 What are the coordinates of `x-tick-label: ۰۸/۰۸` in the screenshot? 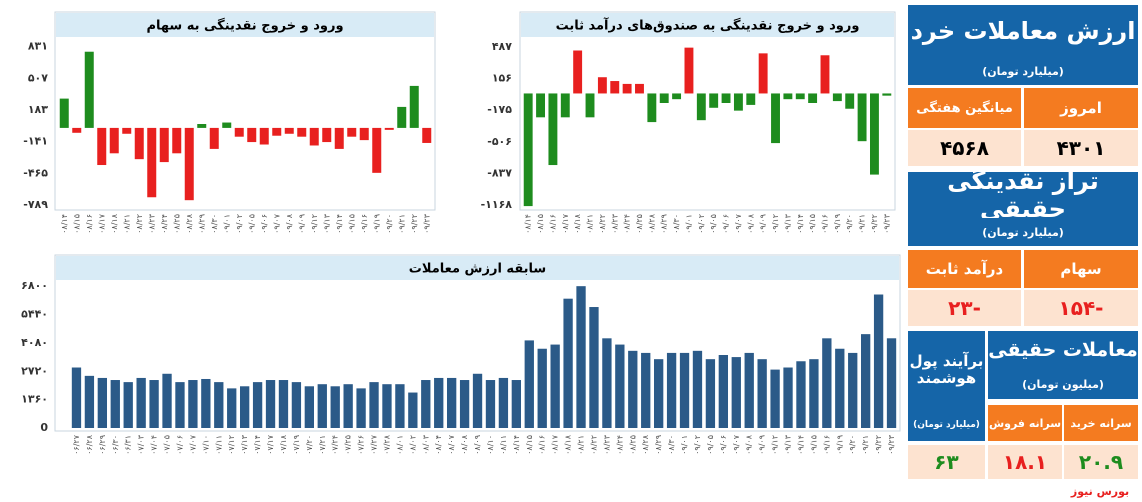 It's located at (464, 444).